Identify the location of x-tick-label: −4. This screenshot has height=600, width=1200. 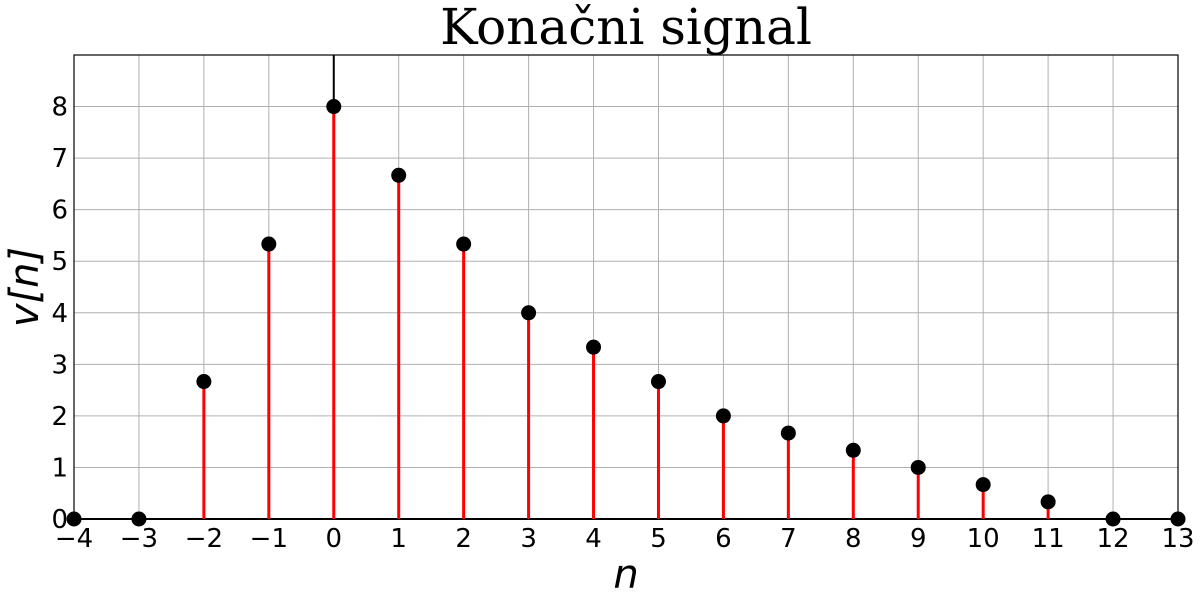
(74, 539).